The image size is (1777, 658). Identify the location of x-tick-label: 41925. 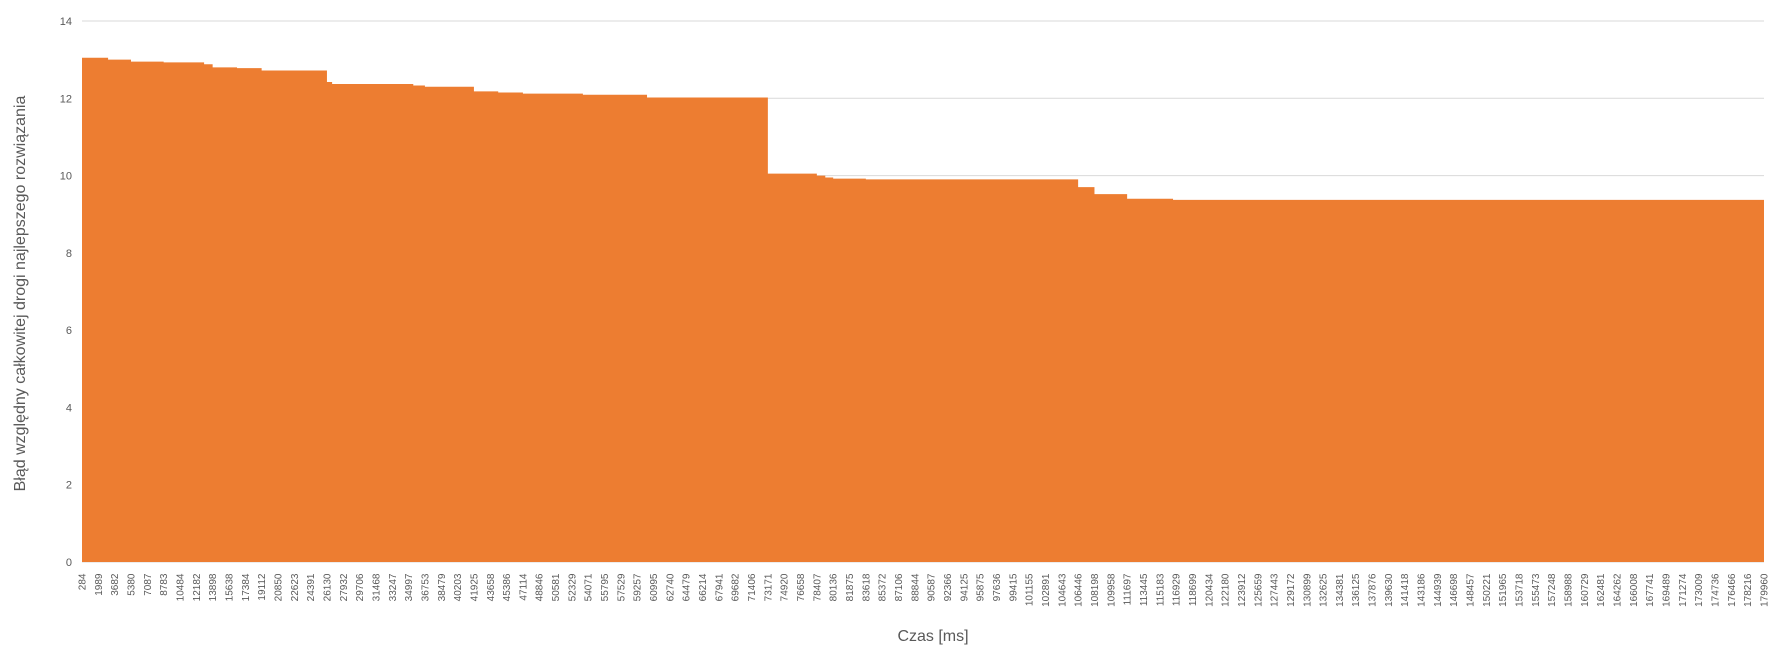
(474, 587).